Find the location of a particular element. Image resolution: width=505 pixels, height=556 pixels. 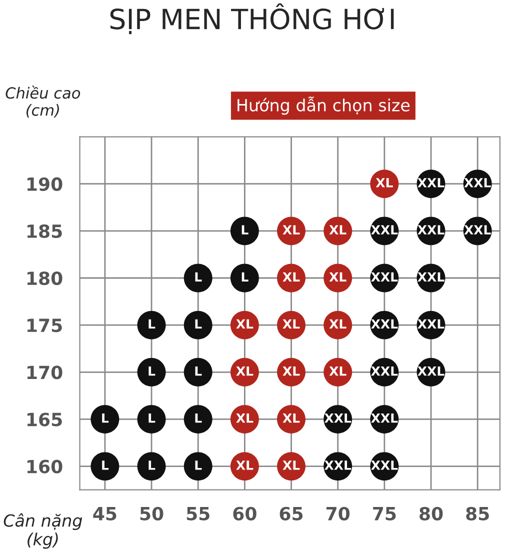

x-tick-label: 60 is located at coordinates (244, 513).